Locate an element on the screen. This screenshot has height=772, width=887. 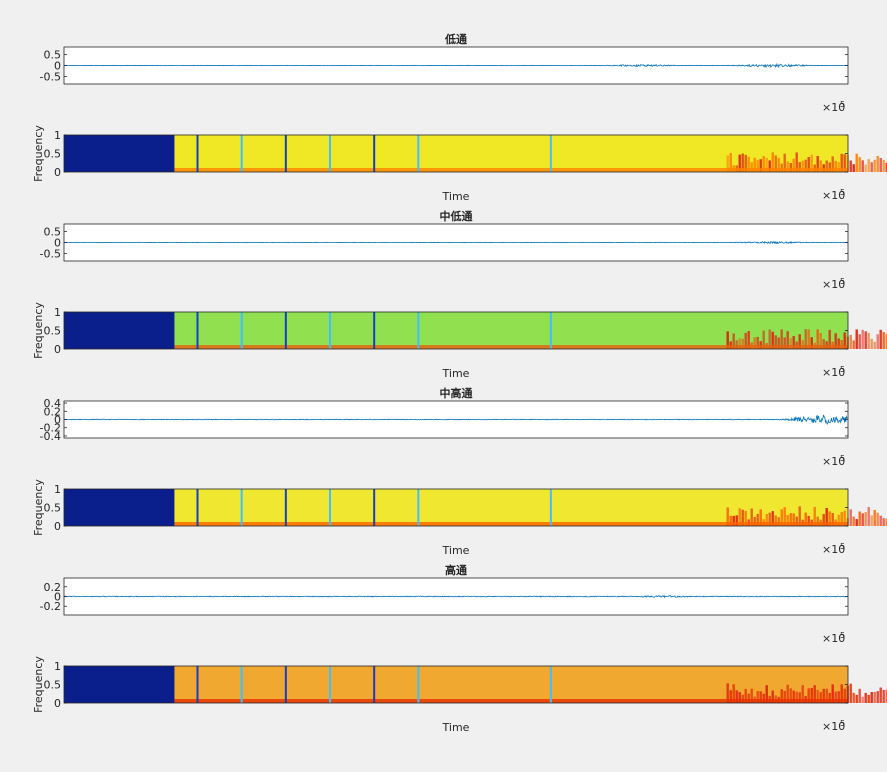
spectrogram-low-band is located at coordinates (456, 347).